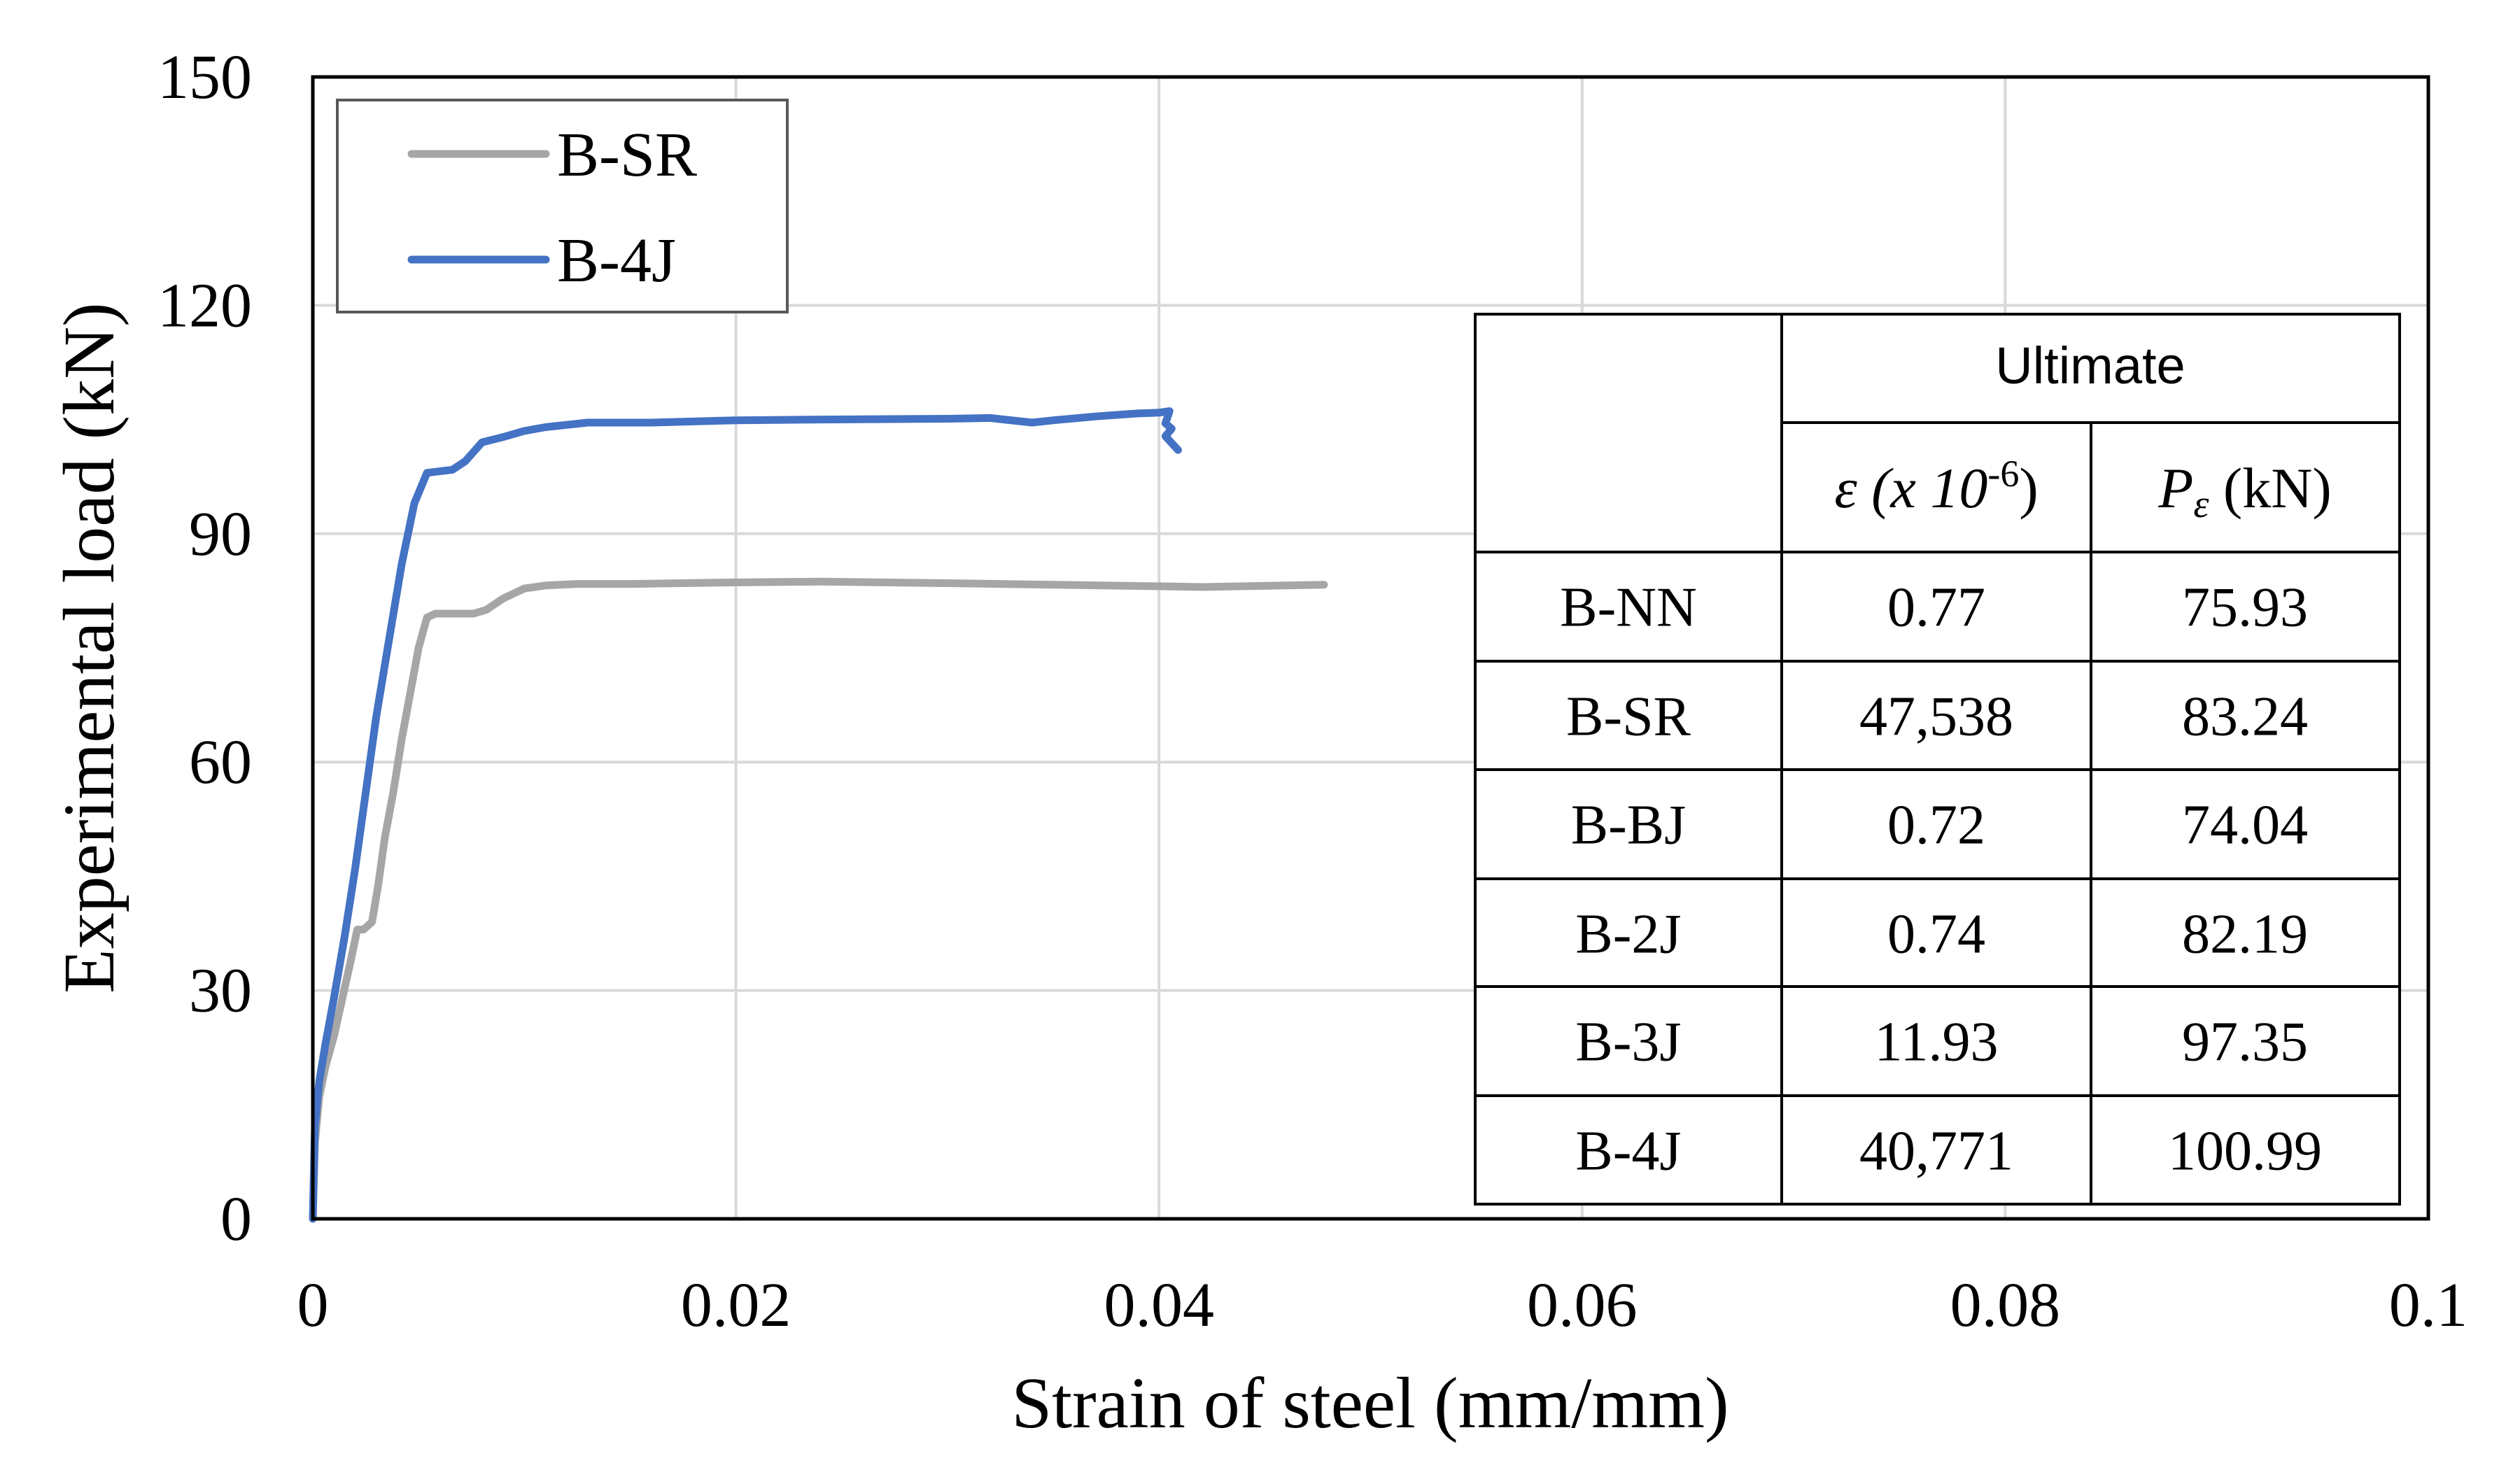 The image size is (2520, 1477). Describe the element at coordinates (1382, 1305) in the screenshot. I see `x-axis-tick-labels: 0 0.02 0.04 0.06 0.08 0.1` at that location.